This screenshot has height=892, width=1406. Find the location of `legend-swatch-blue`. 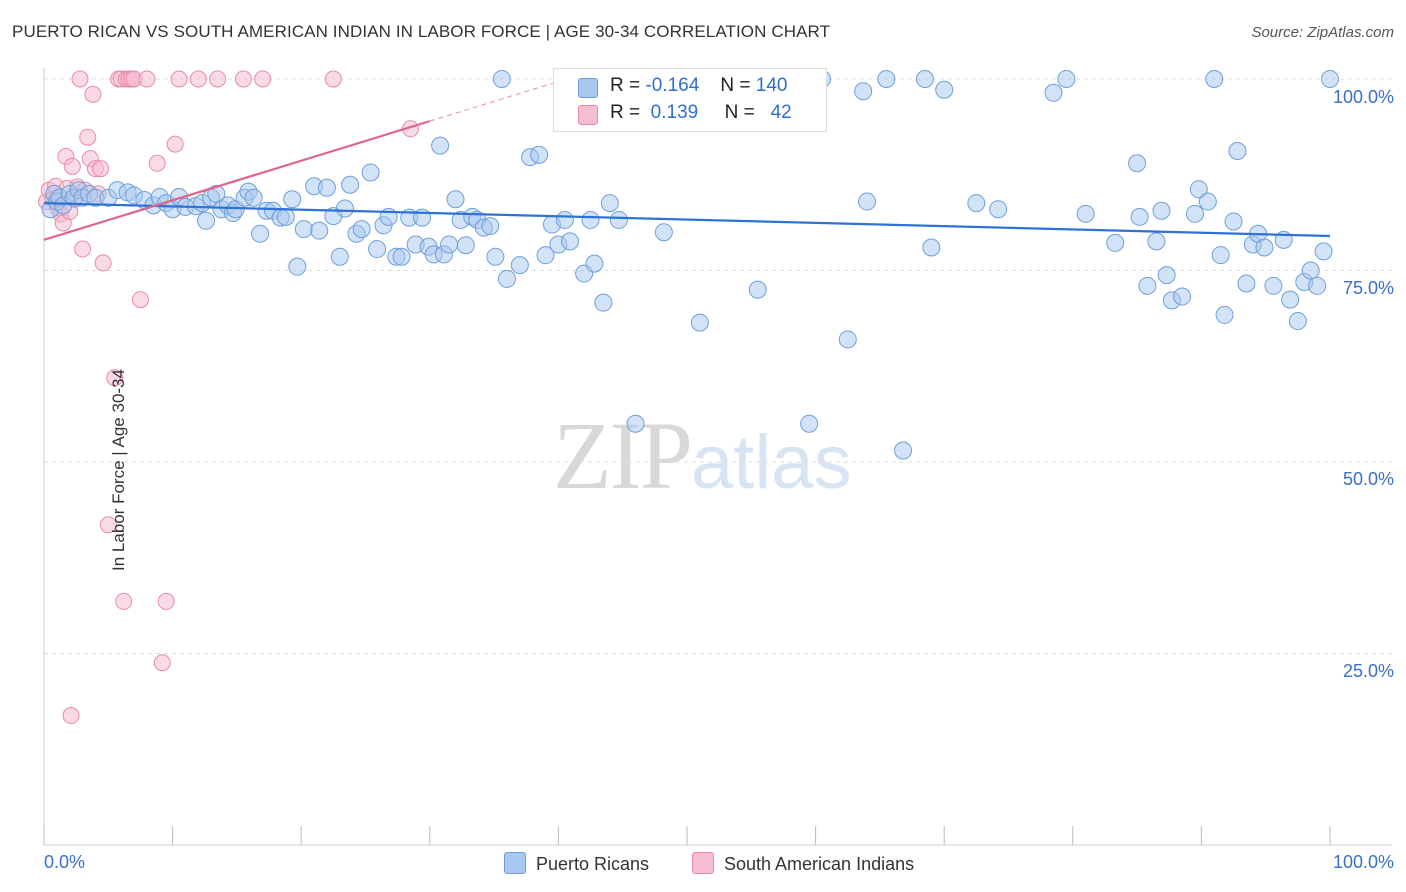

legend-swatch-blue is located at coordinates (588, 88).